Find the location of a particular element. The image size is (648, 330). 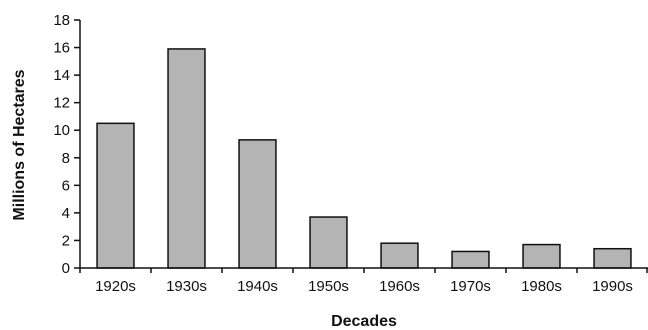

y-tick-label: 6 is located at coordinates (66, 185).